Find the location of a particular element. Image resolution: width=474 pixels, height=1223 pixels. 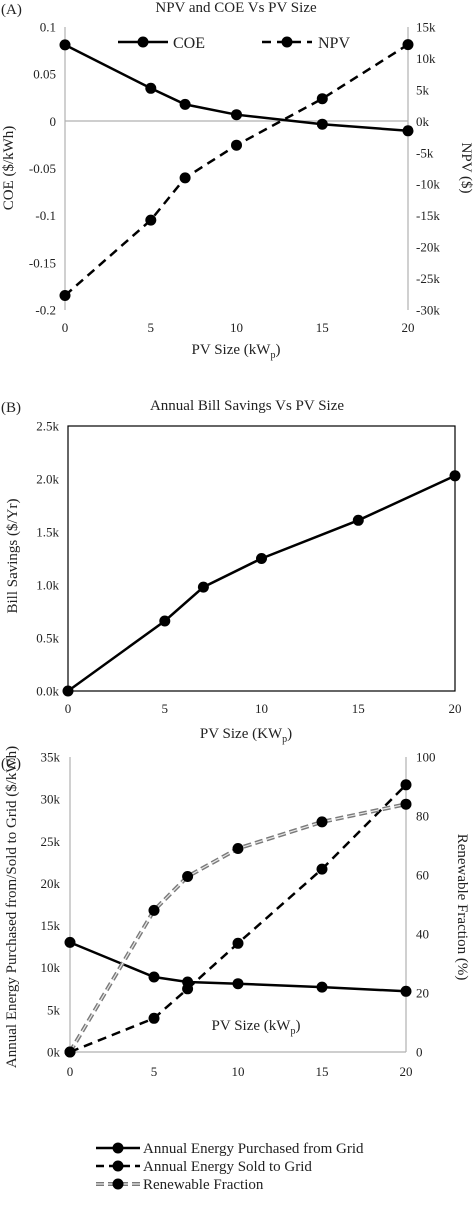

panel-c-x-tick-4: 20 is located at coordinates (406, 1071).